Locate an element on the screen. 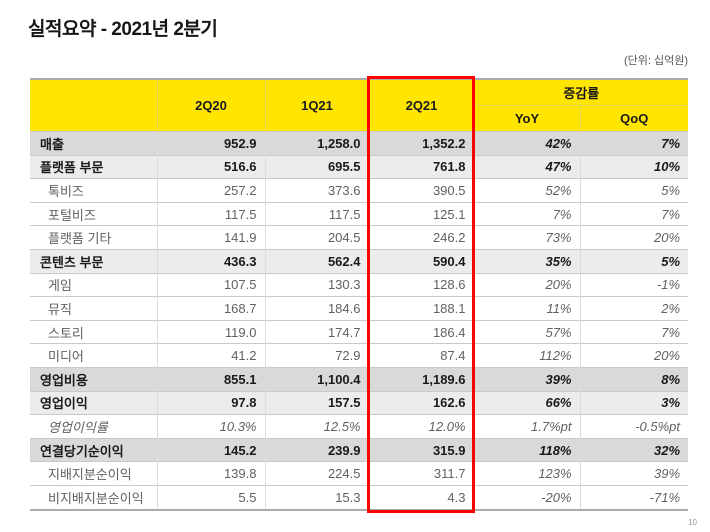 The height and width of the screenshot is (532, 710). row-label: 비지배지분순이익 is located at coordinates (93, 497).